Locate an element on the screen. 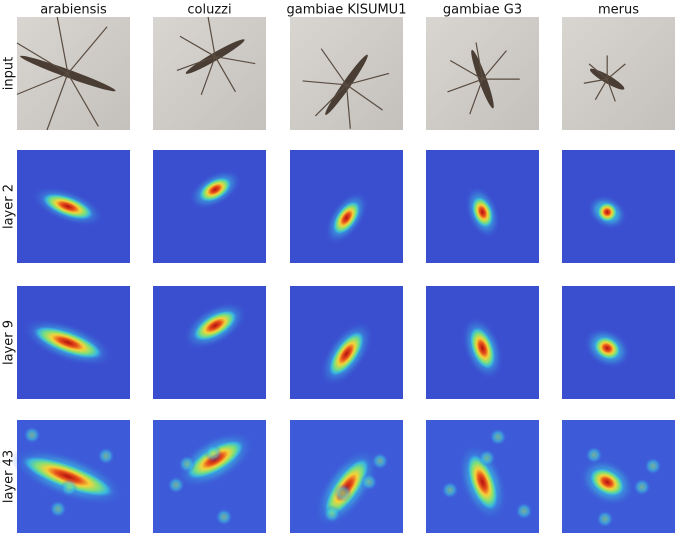 The width and height of the screenshot is (675, 534). column-title: merus is located at coordinates (618, 10).